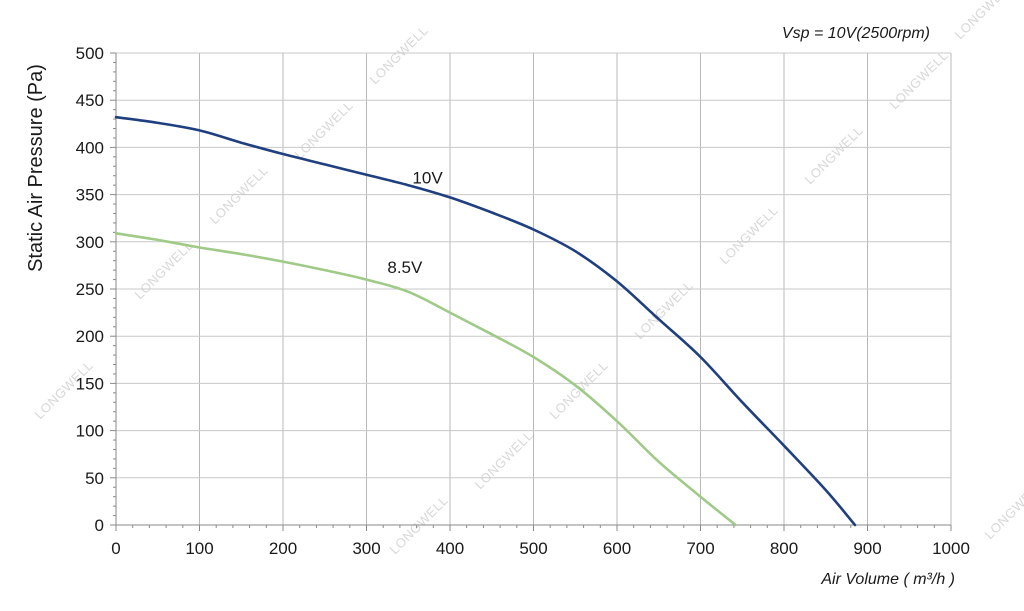 The image size is (1024, 611). I want to click on x-tick-label: 1000, so click(951, 548).